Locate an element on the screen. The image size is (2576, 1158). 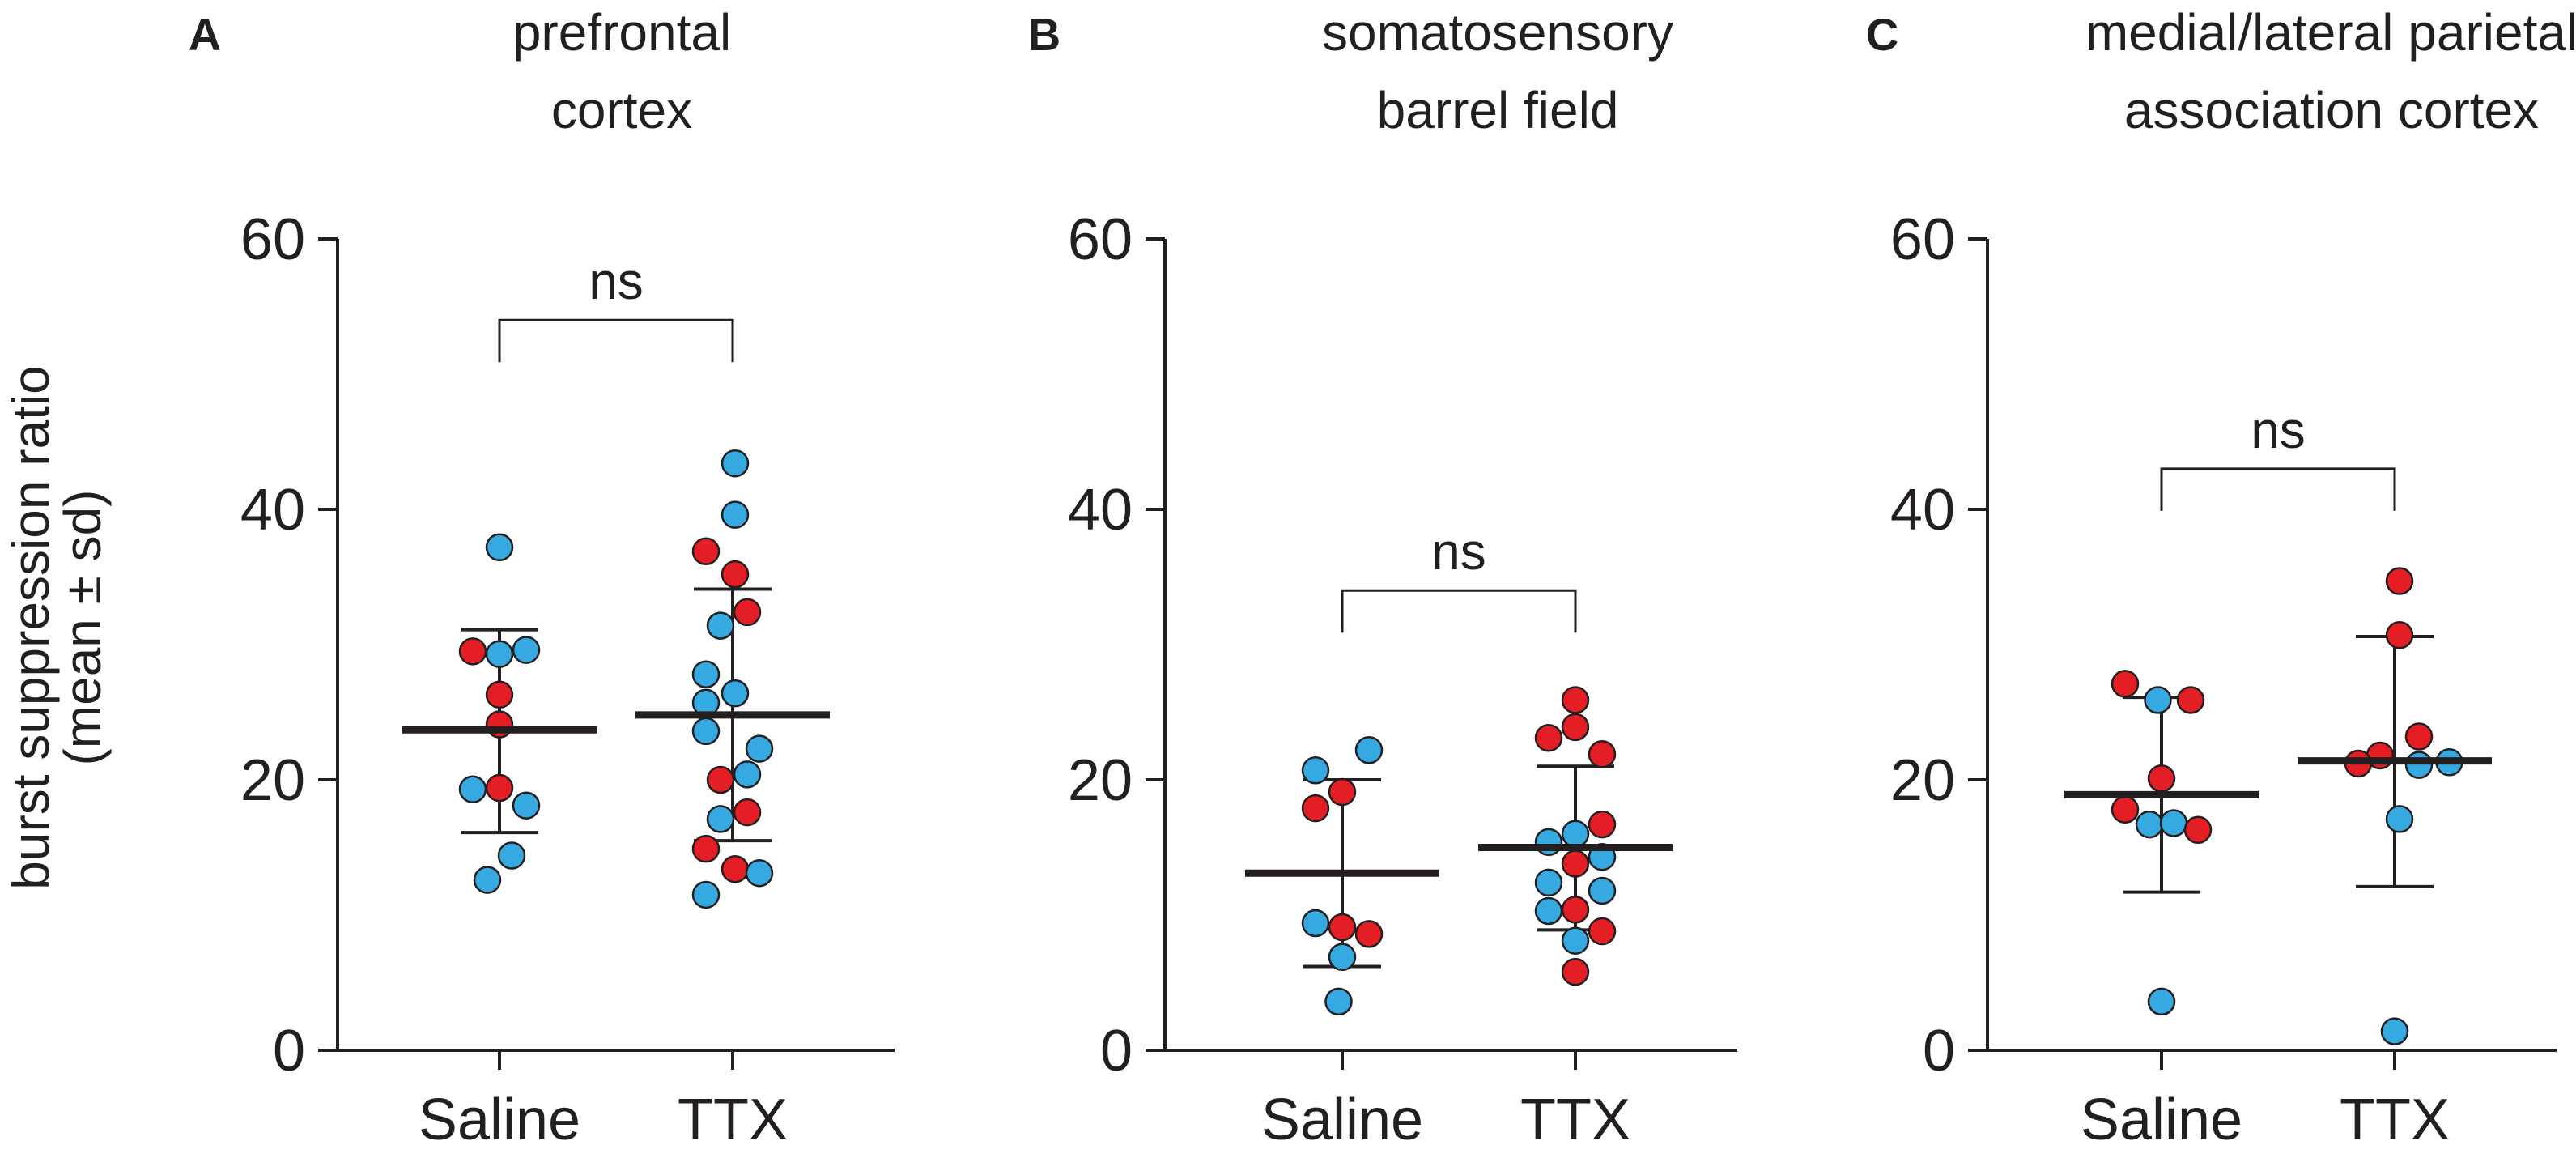
panel-title-line: somatosensory is located at coordinates (1498, 32).